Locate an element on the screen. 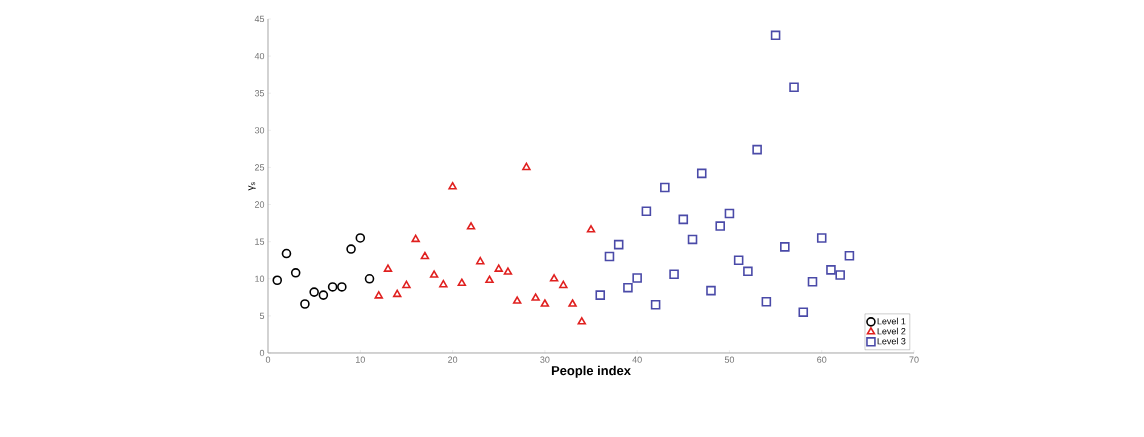 This screenshot has width=1144, height=437. x-axis-title: People index is located at coordinates (591, 371).